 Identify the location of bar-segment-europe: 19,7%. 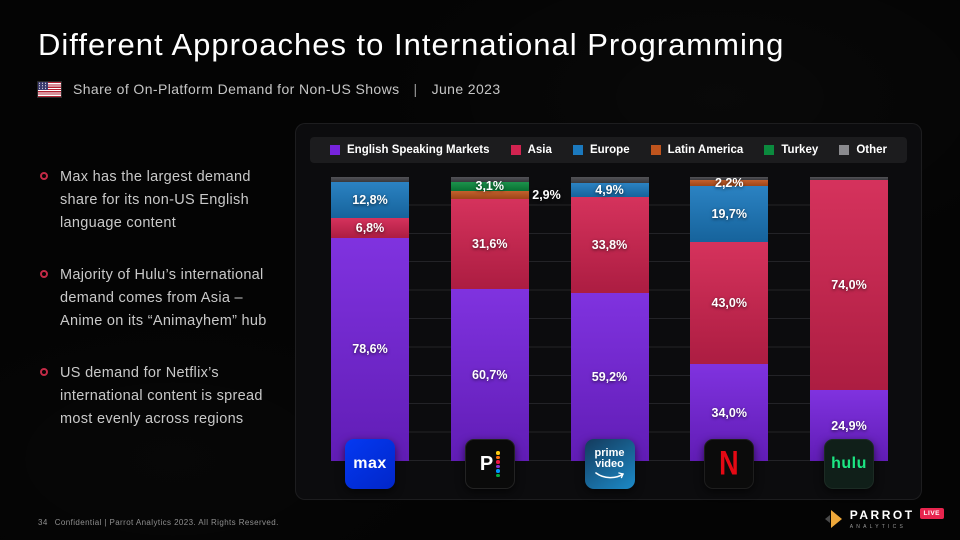
(729, 214).